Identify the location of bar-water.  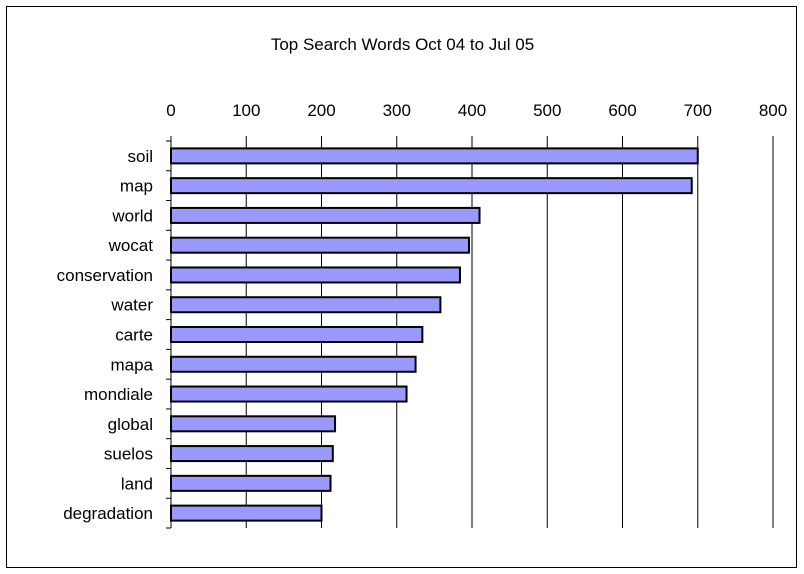
(306, 305).